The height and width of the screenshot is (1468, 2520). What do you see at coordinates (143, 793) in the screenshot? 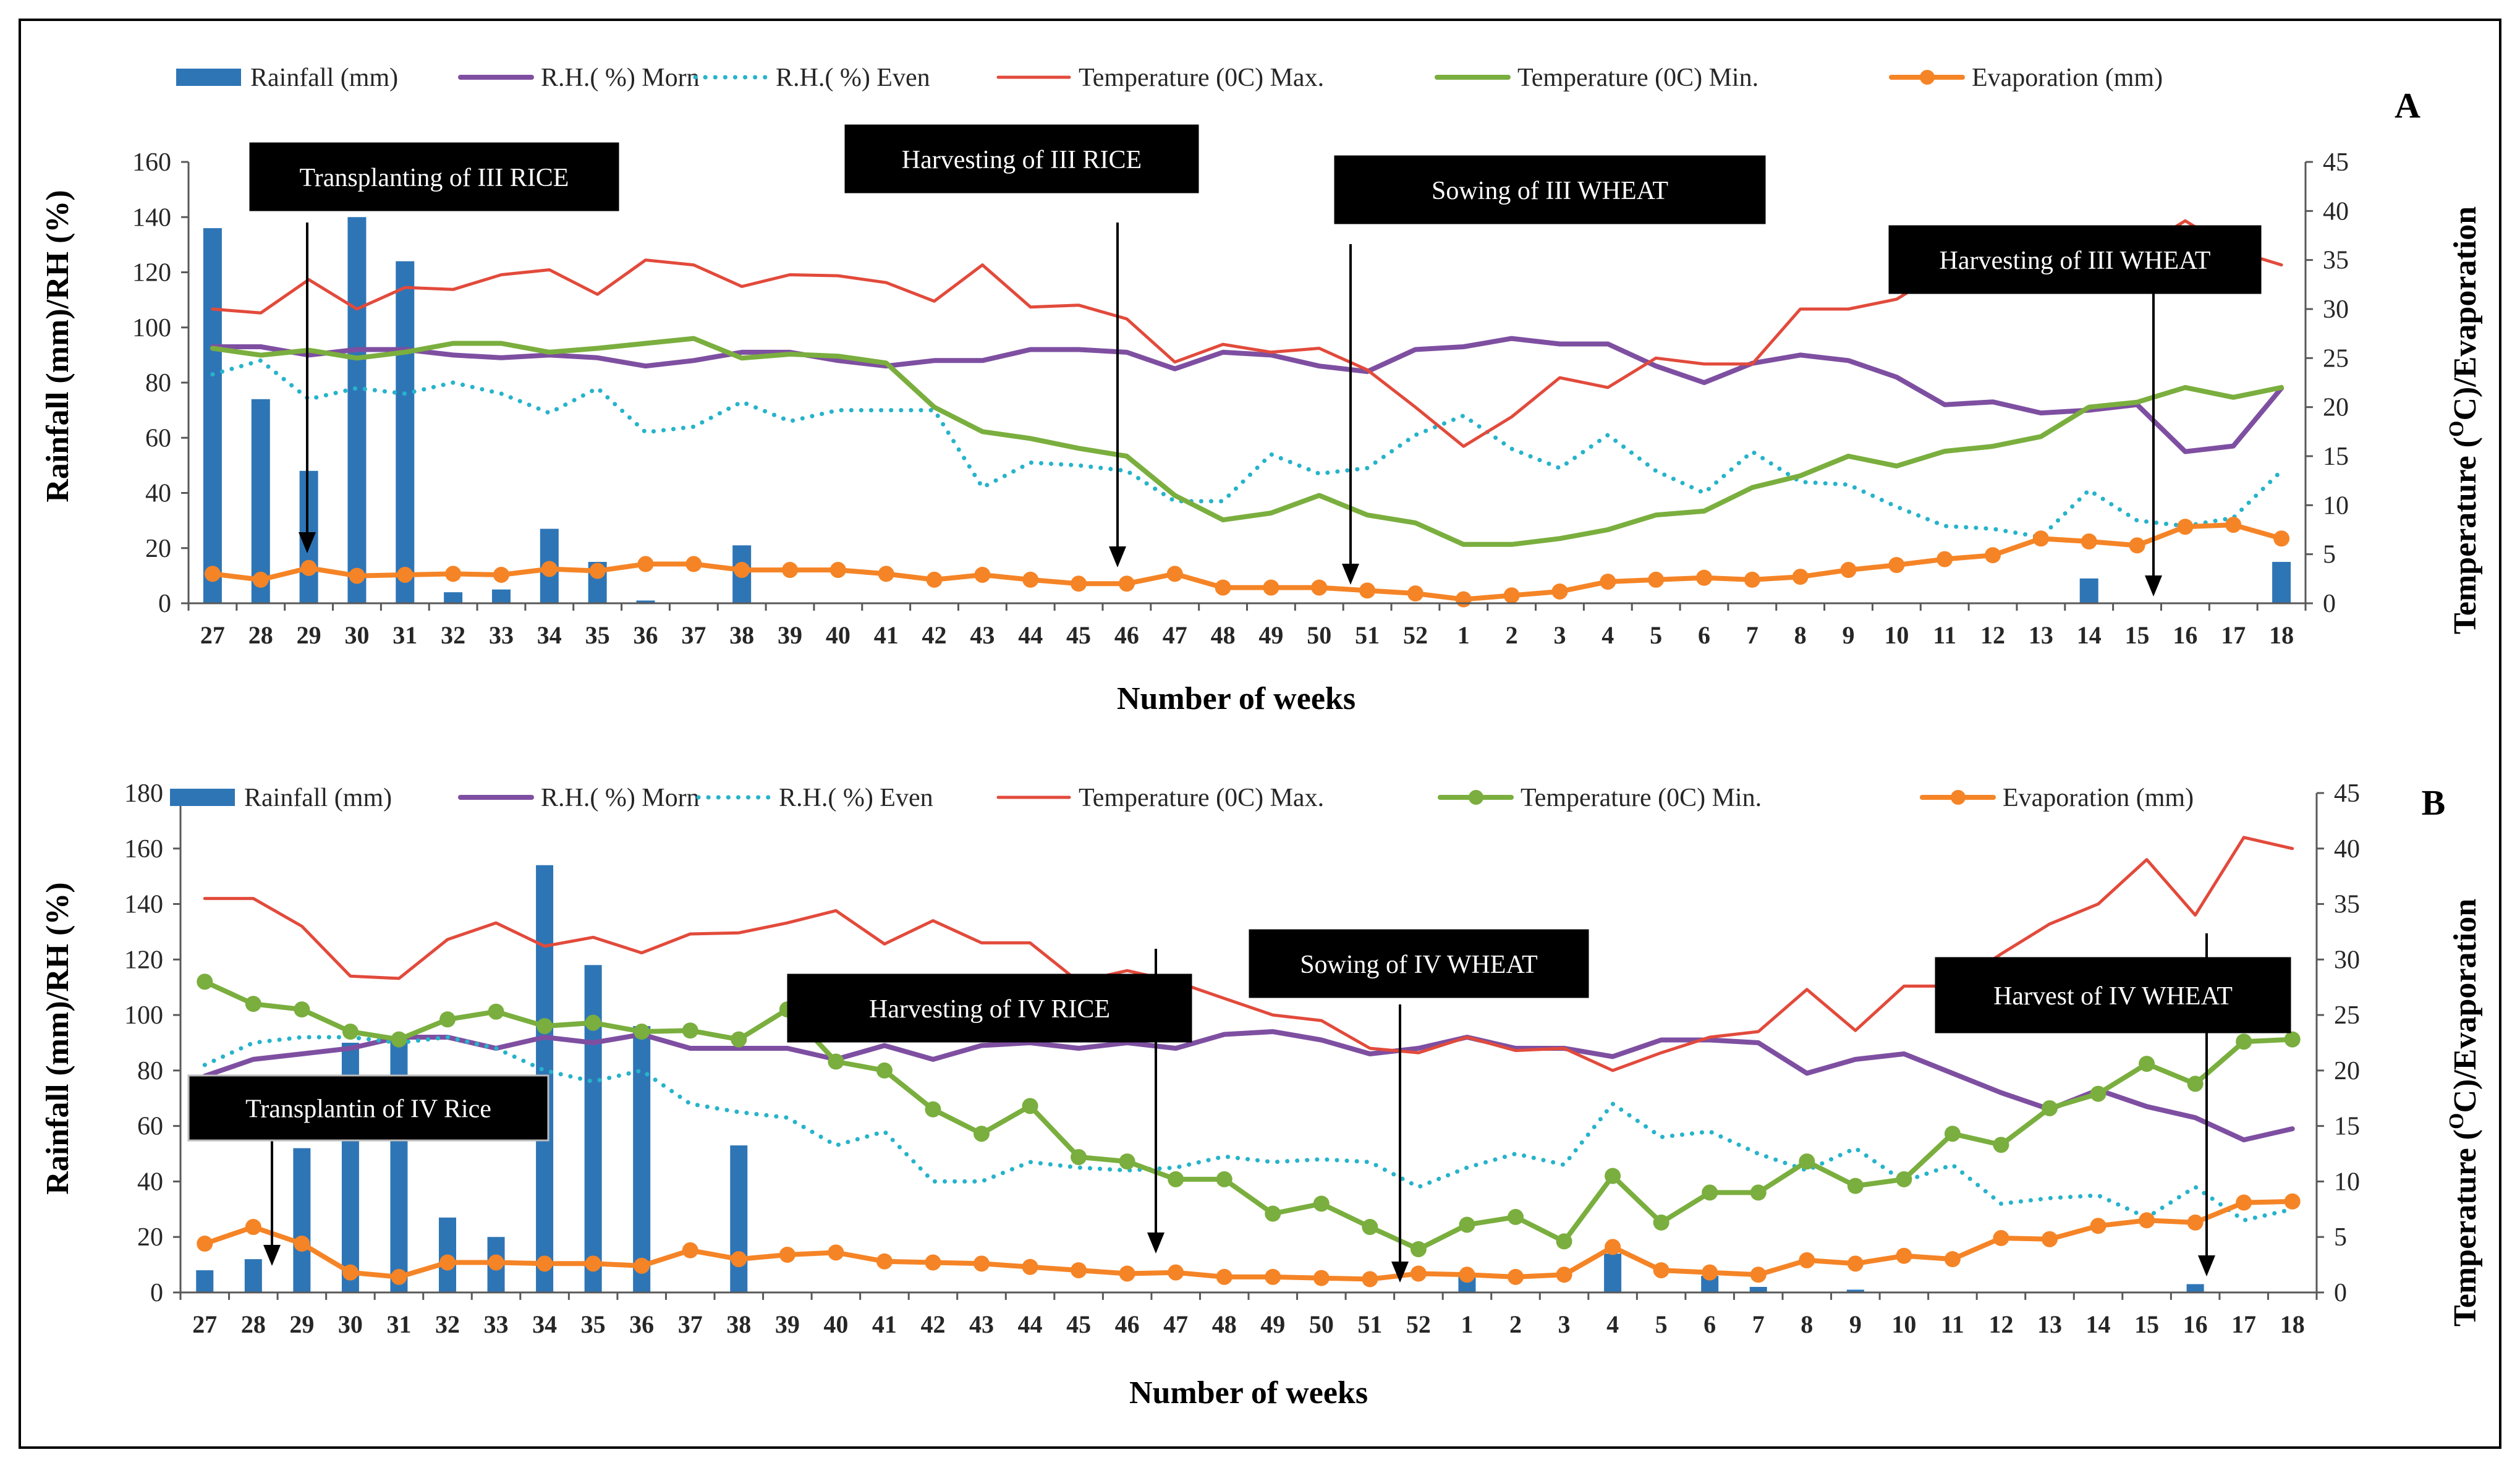
I see `y-tick-label-left: 180` at bounding box center [143, 793].